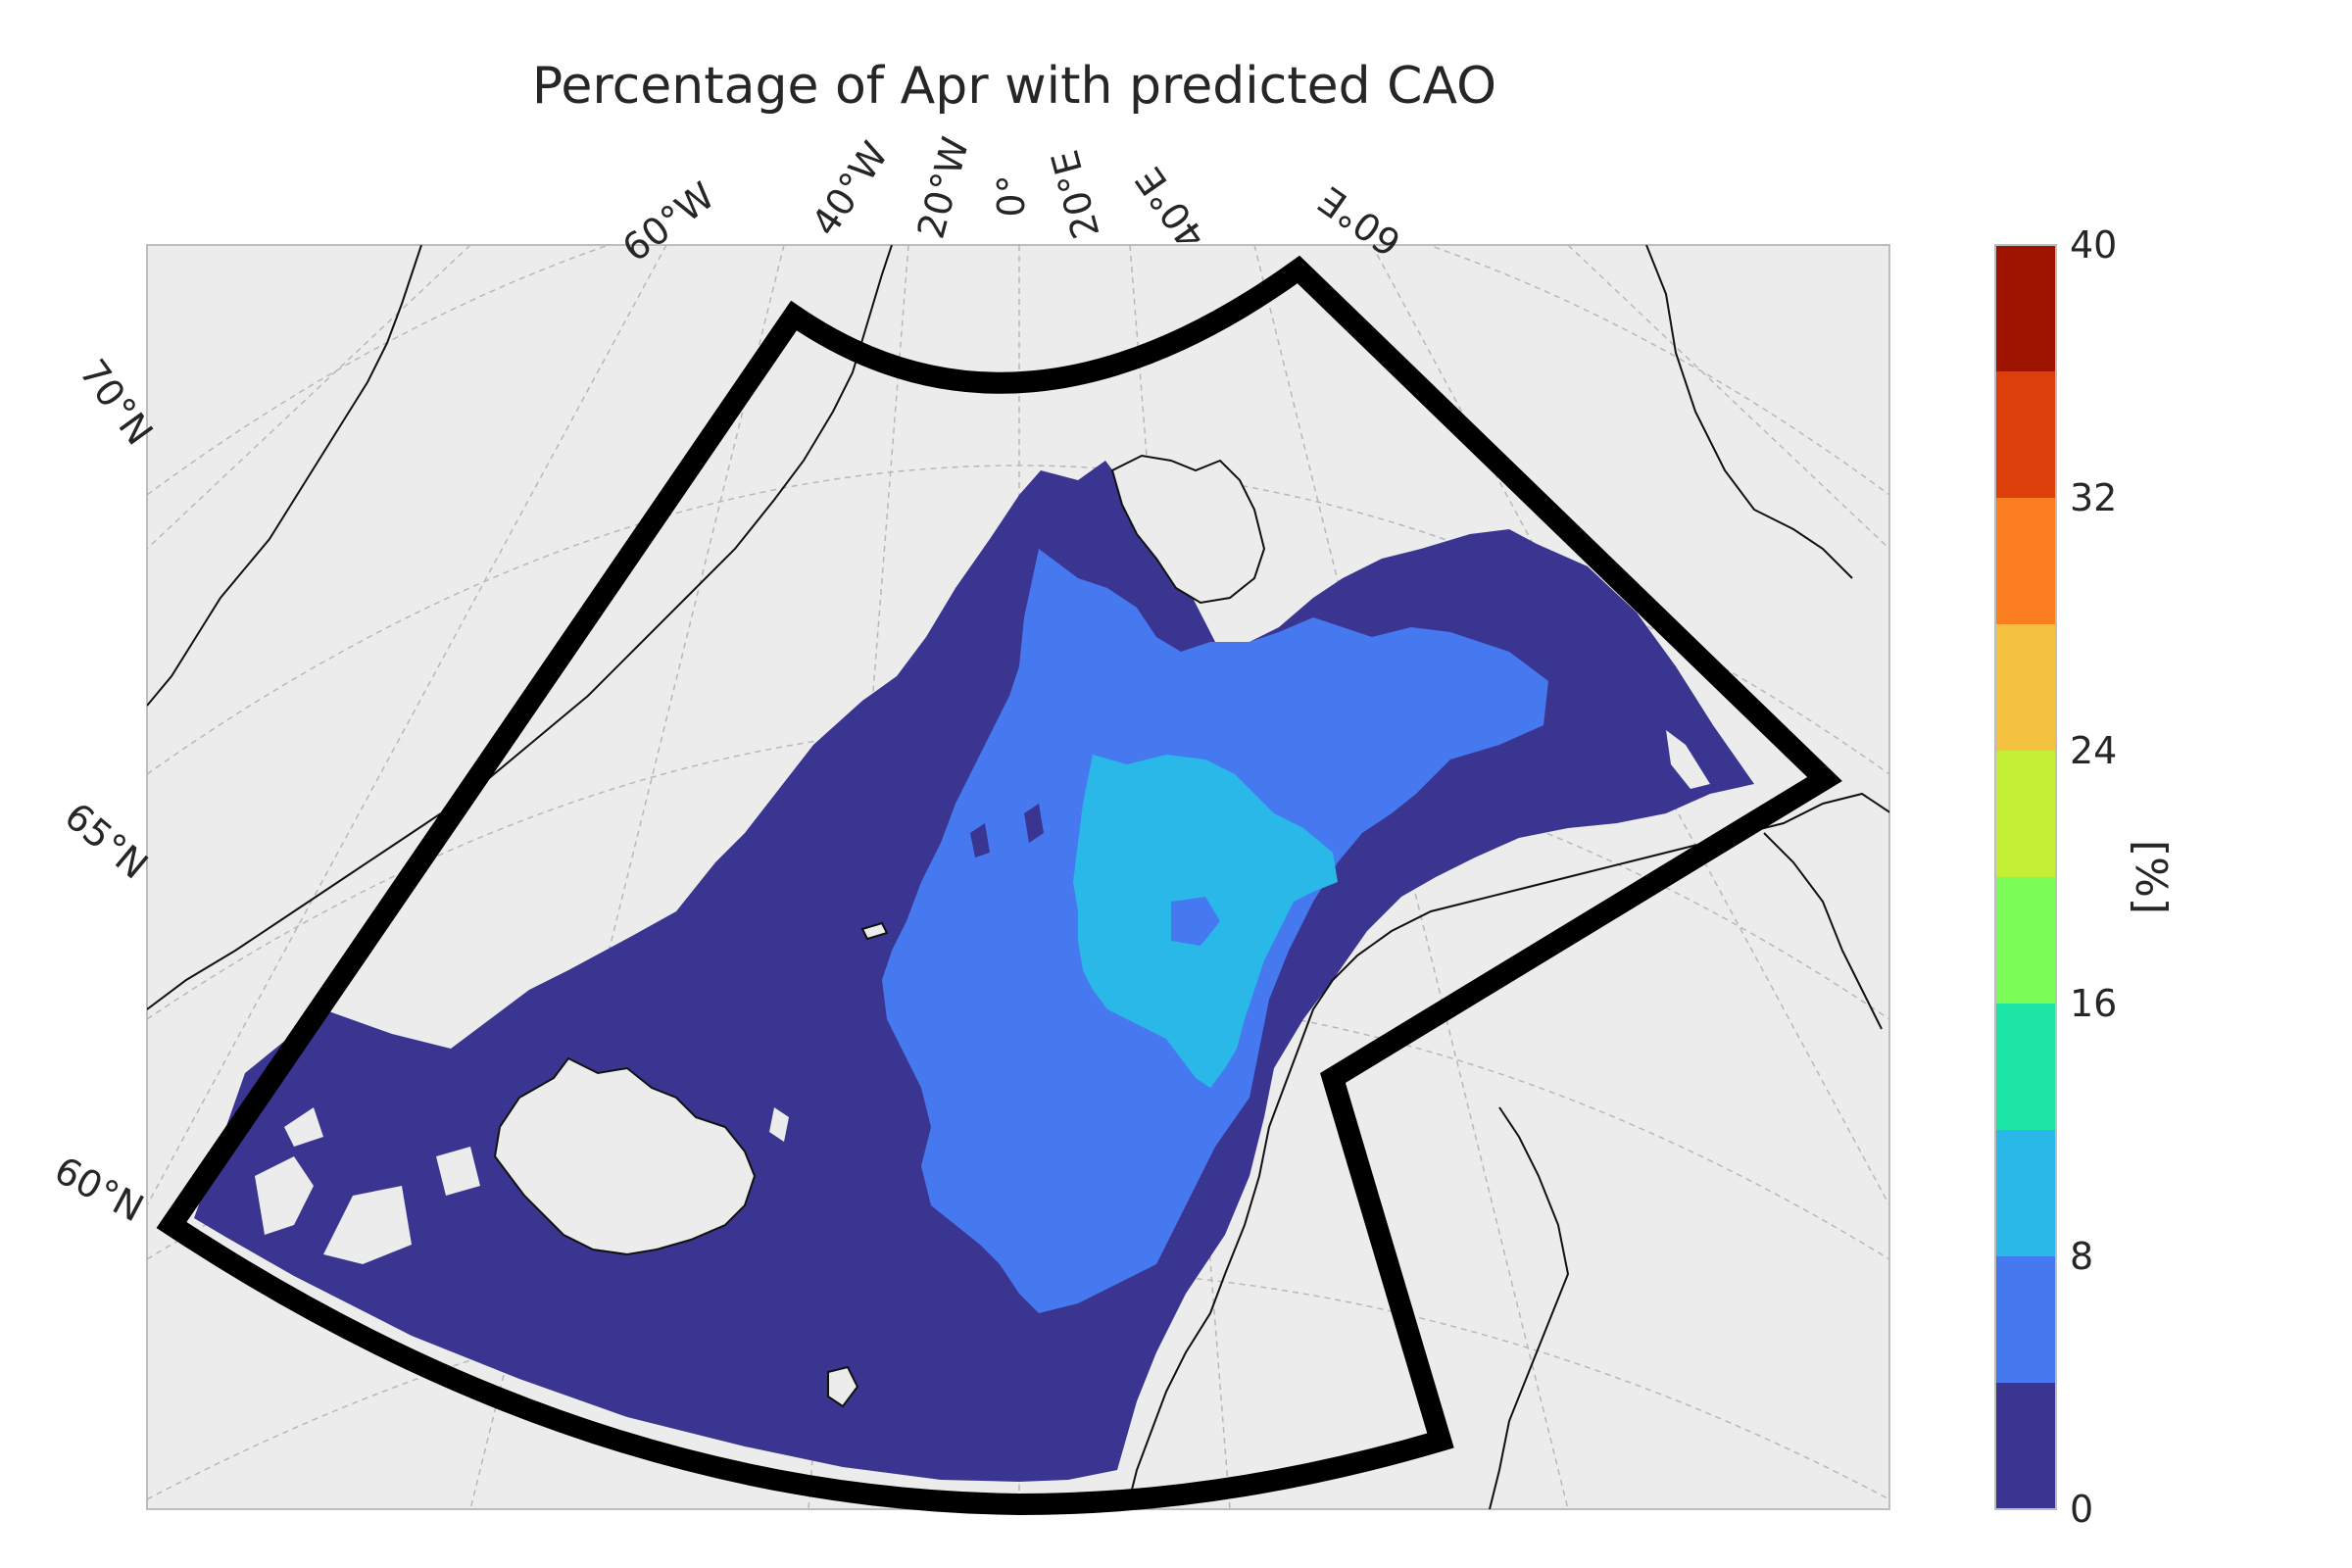 The height and width of the screenshot is (1568, 2352). What do you see at coordinates (1749, 412) in the screenshot?
I see `novaya-zemlya-coast` at bounding box center [1749, 412].